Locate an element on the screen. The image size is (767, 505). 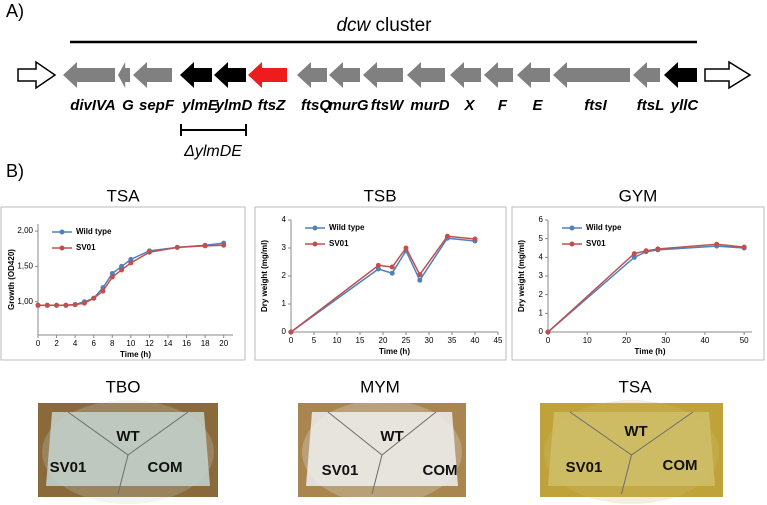
gene-label: F is located at coordinates (503, 105).